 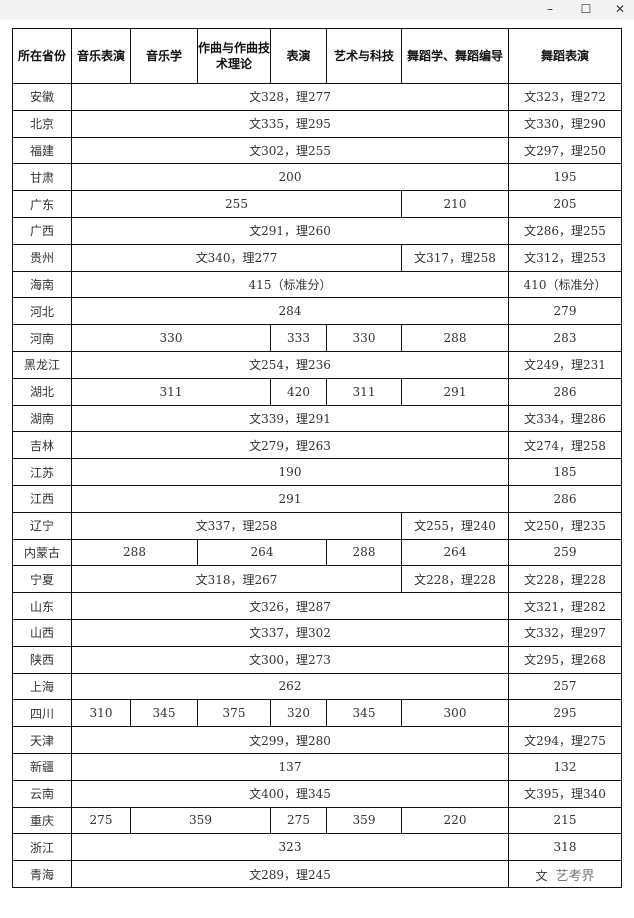 I want to click on province-cell: 江西, so click(x=42, y=498).